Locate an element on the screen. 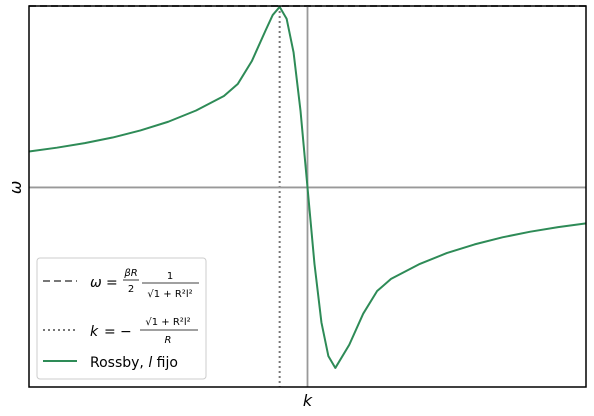  legend-entry-k-max: k = − √1 + R²l² R is located at coordinates (120, 331).